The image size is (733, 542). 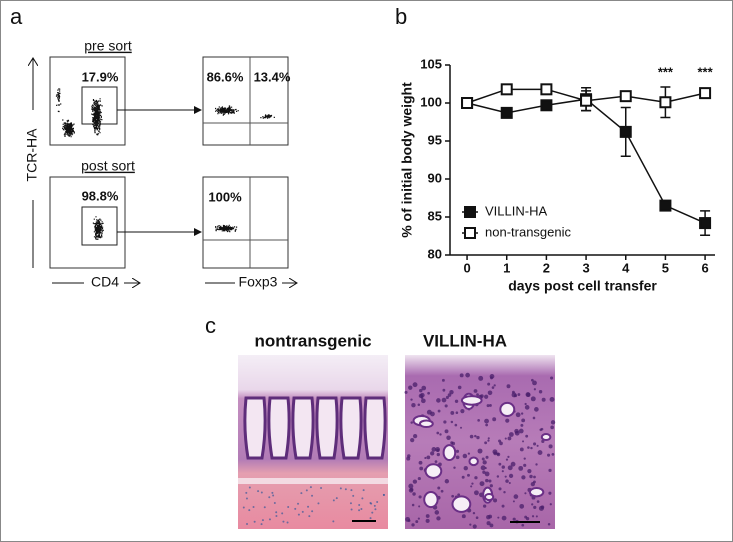 What do you see at coordinates (431, 63) in the screenshot?
I see `y-tick-label: 105` at bounding box center [431, 63].